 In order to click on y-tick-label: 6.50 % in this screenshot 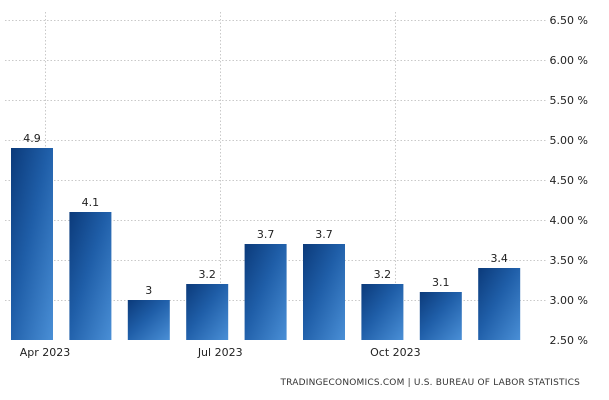, I will do `click(569, 20)`.